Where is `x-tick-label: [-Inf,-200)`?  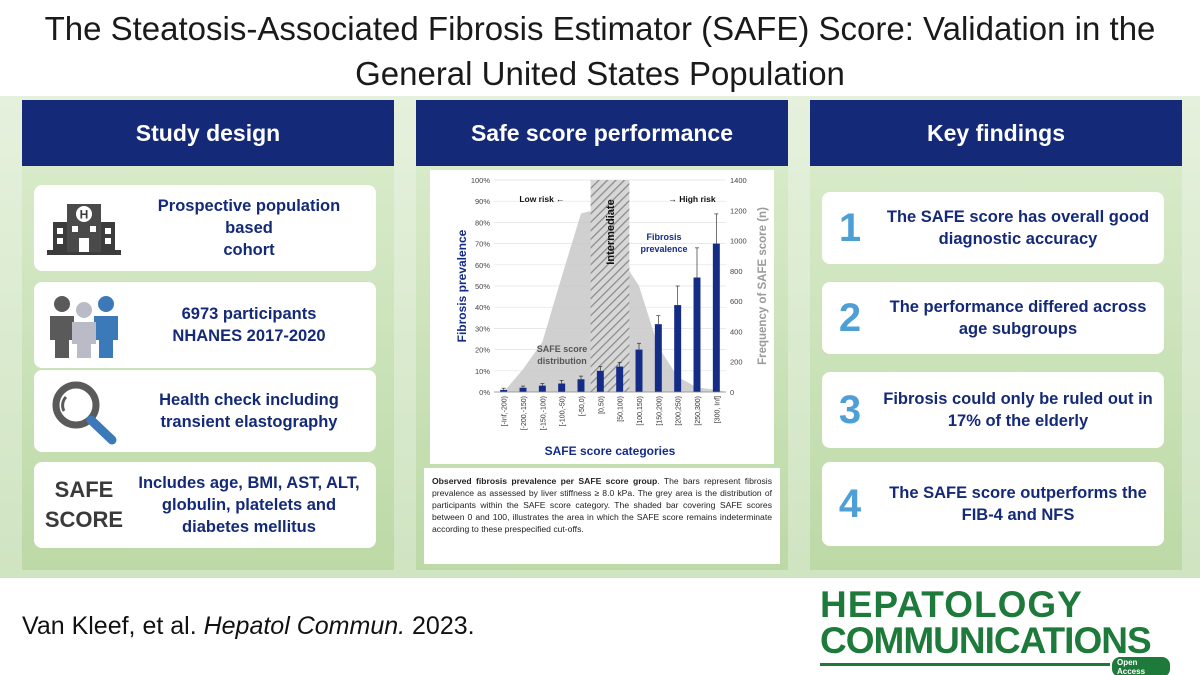
x-tick-label: [-Inf,-200) is located at coordinates (505, 411).